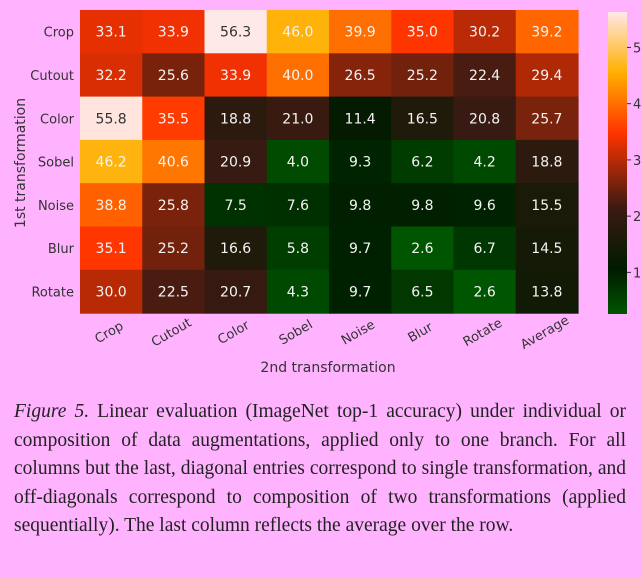 Image resolution: width=642 pixels, height=578 pixels. I want to click on cell-value-label: 21.0, so click(297, 119).